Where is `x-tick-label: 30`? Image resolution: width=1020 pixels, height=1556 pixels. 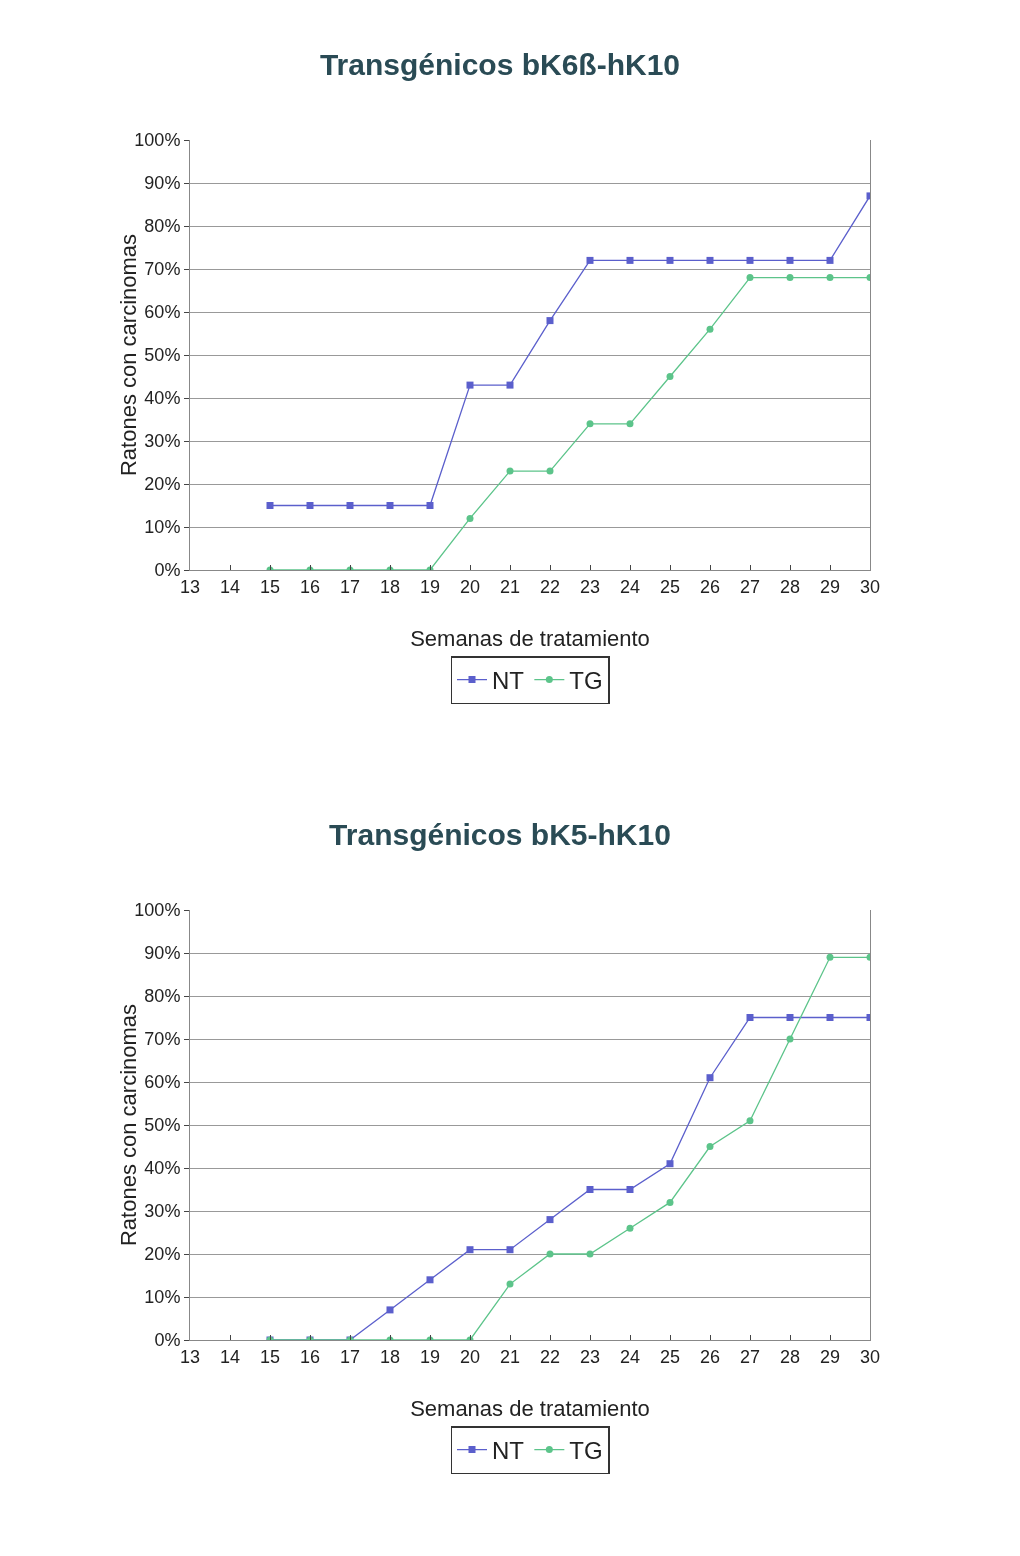 x-tick-label: 30 is located at coordinates (870, 586).